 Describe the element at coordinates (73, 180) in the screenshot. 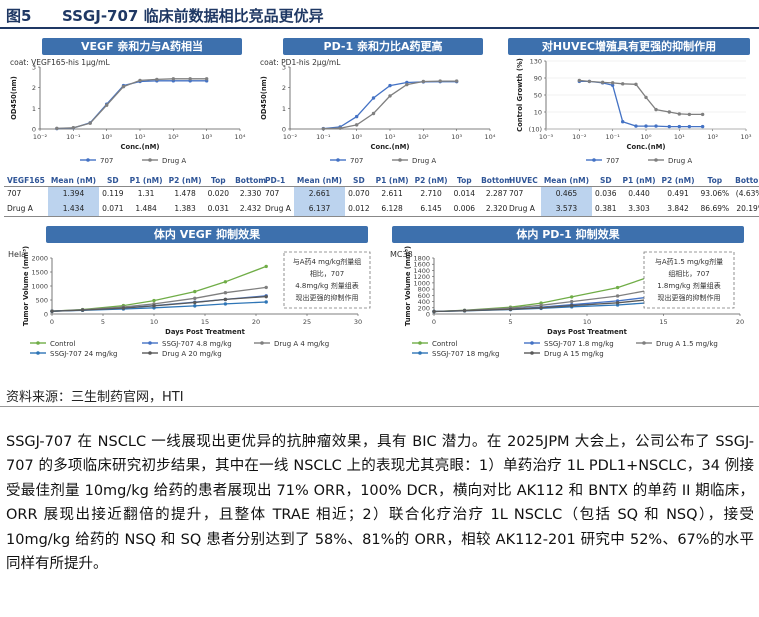

I see `table-header-cell: Mean (nM)` at that location.